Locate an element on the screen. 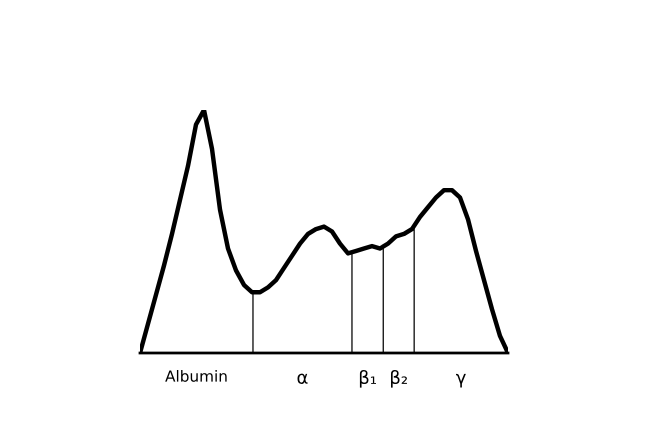 This screenshot has width=646, height=448. text: β₂ is located at coordinates (399, 379).